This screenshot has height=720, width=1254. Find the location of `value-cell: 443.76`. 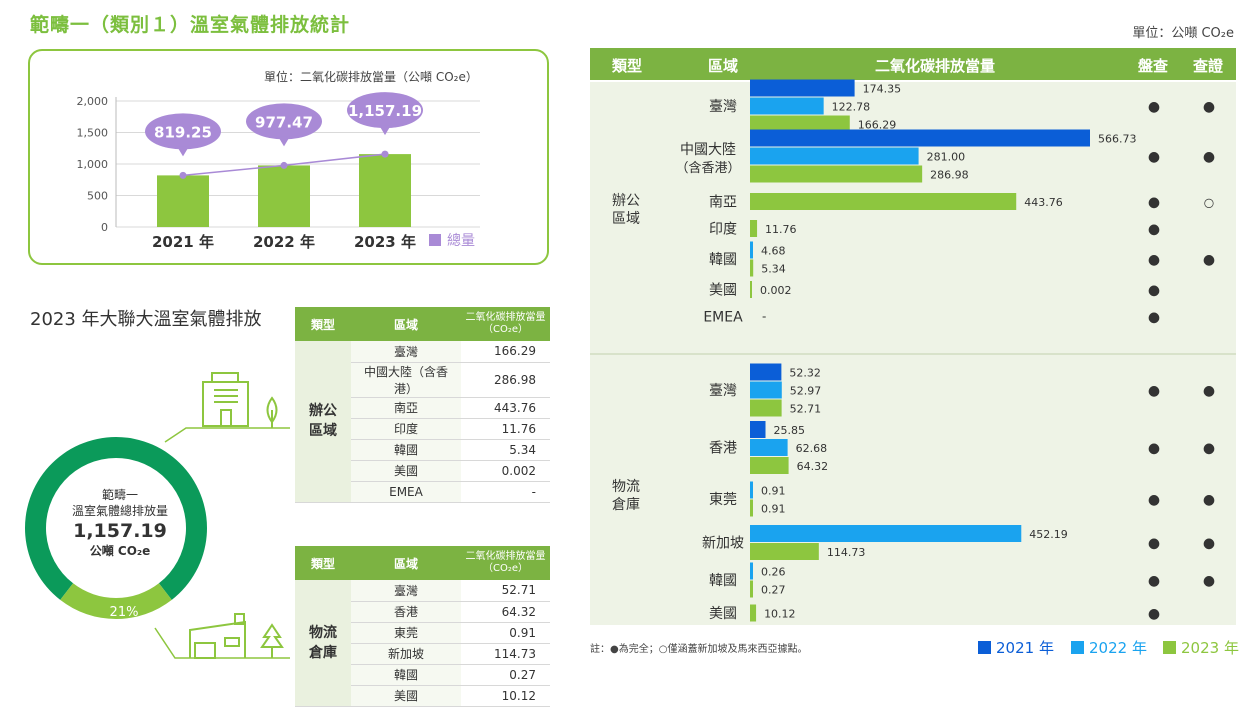

value-cell: 443.76 is located at coordinates (505, 408).